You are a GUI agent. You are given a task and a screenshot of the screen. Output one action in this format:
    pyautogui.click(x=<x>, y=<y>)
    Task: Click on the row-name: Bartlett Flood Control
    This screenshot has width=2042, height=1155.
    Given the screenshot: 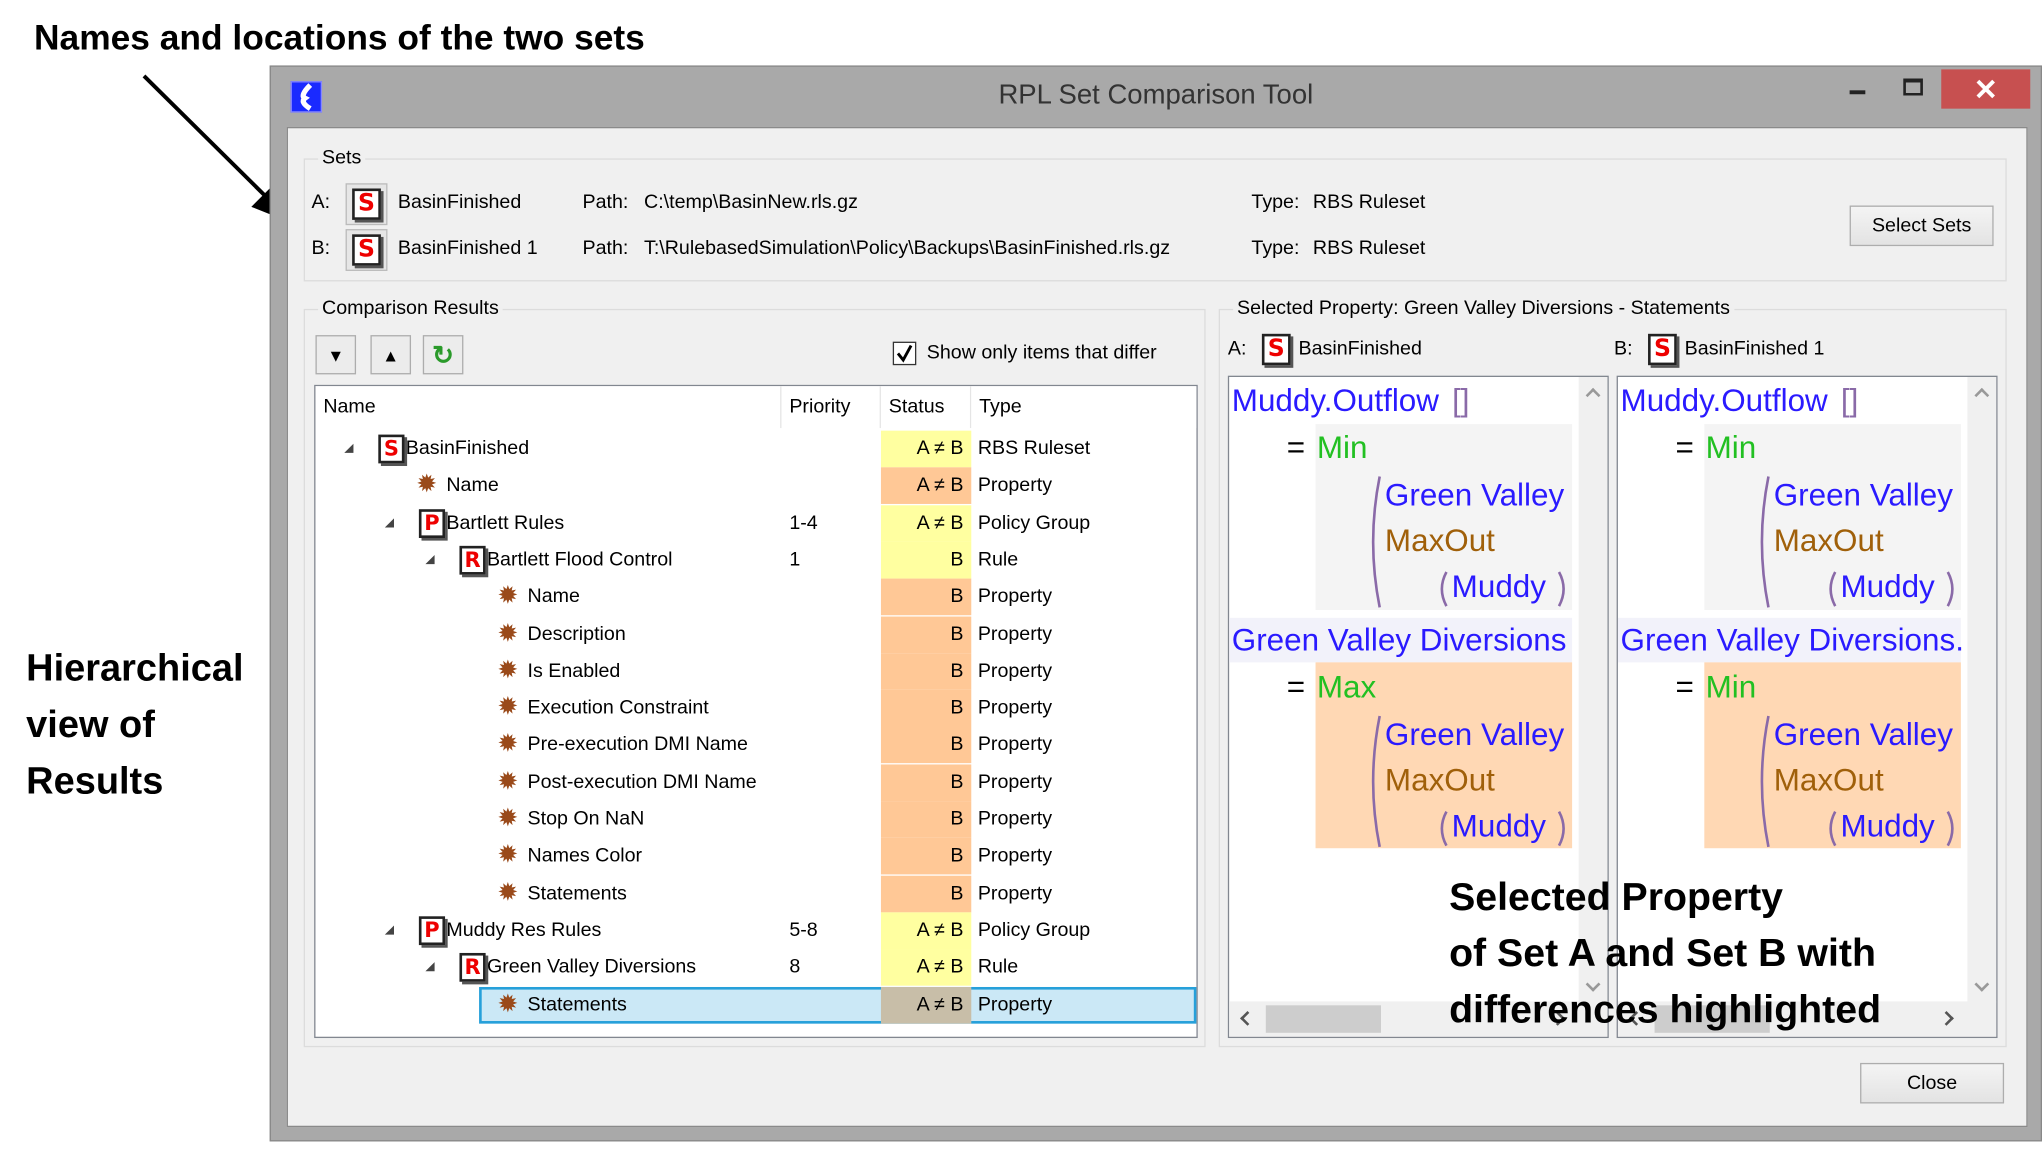 What is the action you would take?
    pyautogui.click(x=579, y=559)
    